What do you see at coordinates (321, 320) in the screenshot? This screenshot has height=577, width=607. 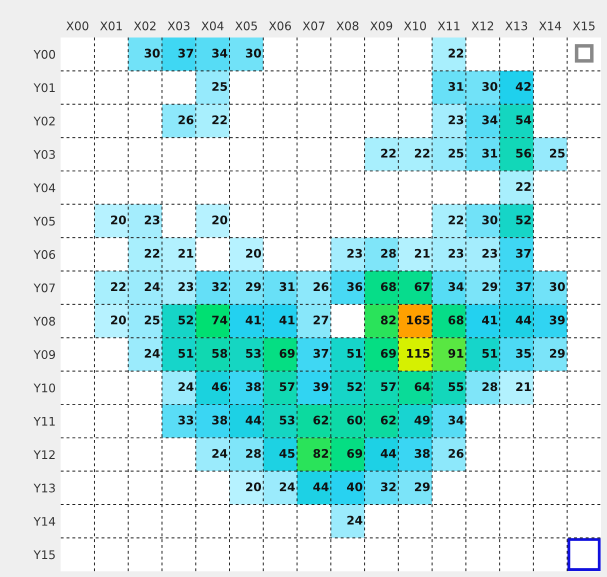 I see `data-label: 27` at bounding box center [321, 320].